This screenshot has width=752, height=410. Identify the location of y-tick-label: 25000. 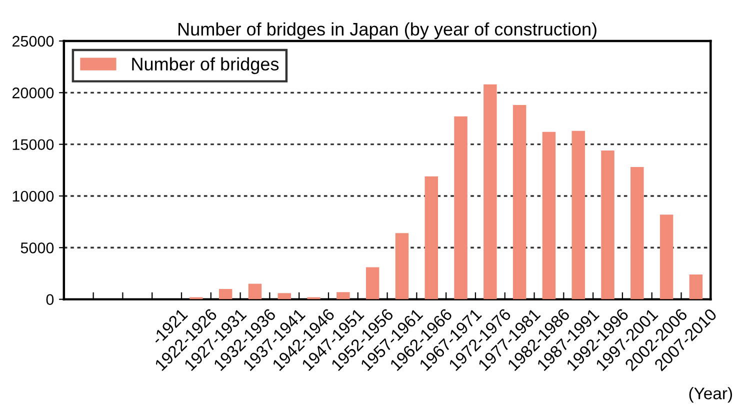
(33, 41).